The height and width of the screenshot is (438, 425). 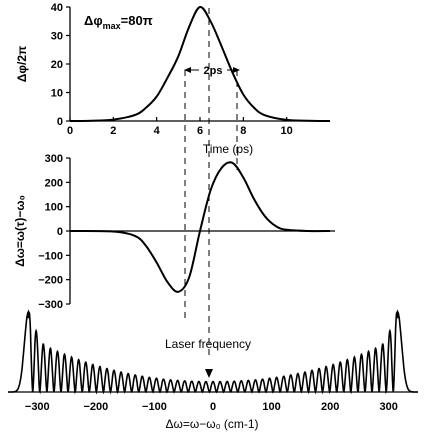 I want to click on phase-x-tick-label: 6, so click(x=200, y=131).